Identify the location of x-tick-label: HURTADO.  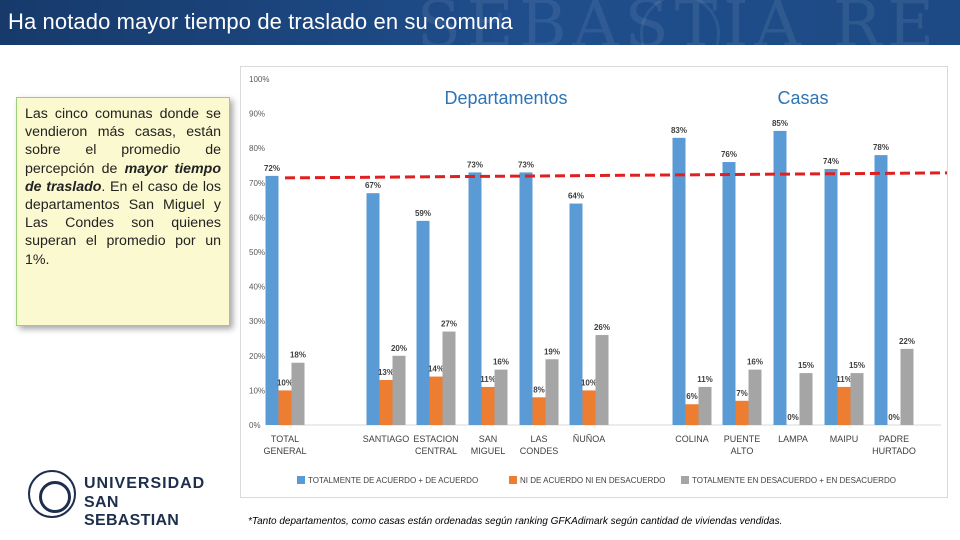
(894, 451).